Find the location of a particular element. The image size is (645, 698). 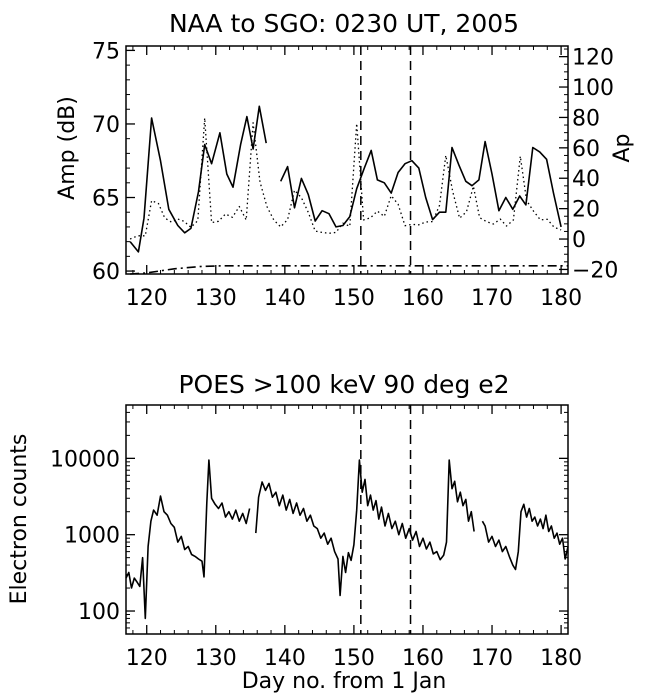

amp-ap-y-tick-label: 75 is located at coordinates (106, 51).